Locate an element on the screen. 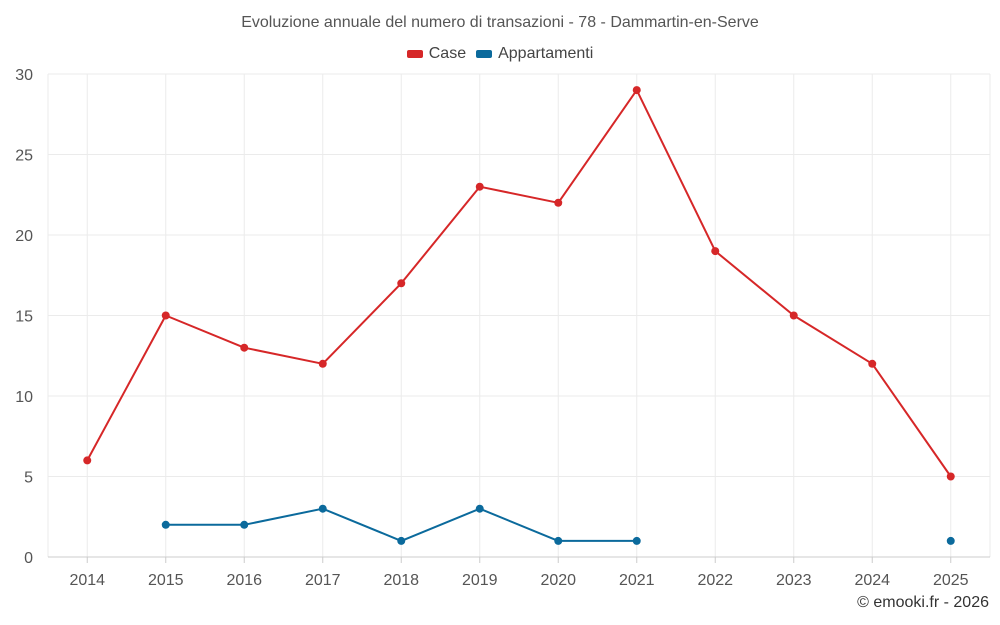  y-tick-label: 5 is located at coordinates (28, 478).